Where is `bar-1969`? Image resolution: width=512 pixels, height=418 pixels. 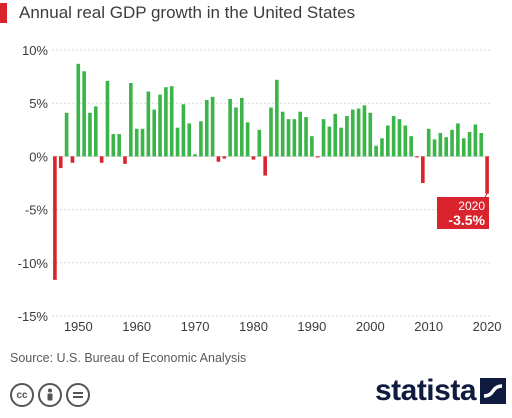 bar-1969 is located at coordinates (189, 140).